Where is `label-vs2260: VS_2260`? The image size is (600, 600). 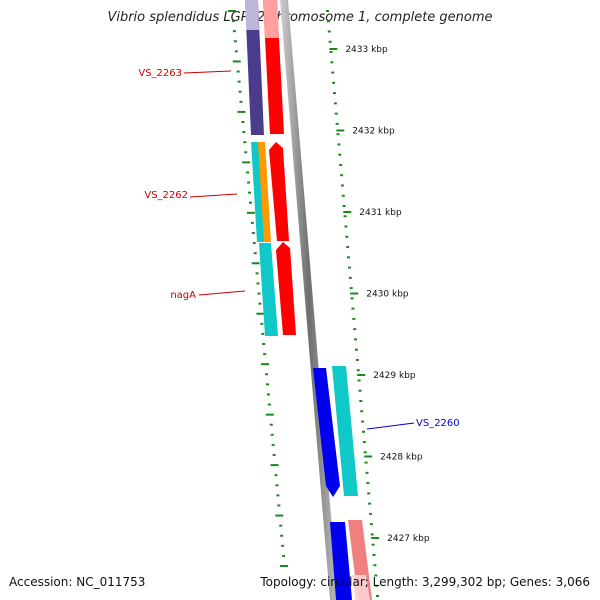
label-vs2260: VS_2260 is located at coordinates (438, 423).